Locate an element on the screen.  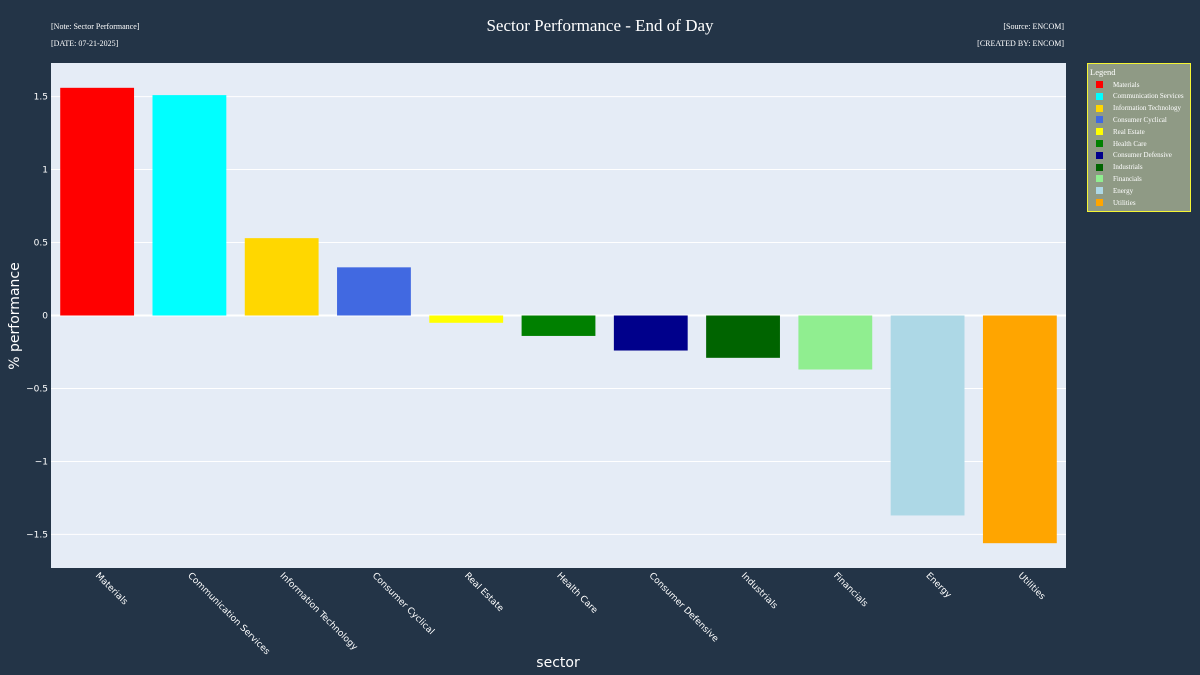
note-created-by: [CREATED BY: ENCOM] is located at coordinates (1020, 43).